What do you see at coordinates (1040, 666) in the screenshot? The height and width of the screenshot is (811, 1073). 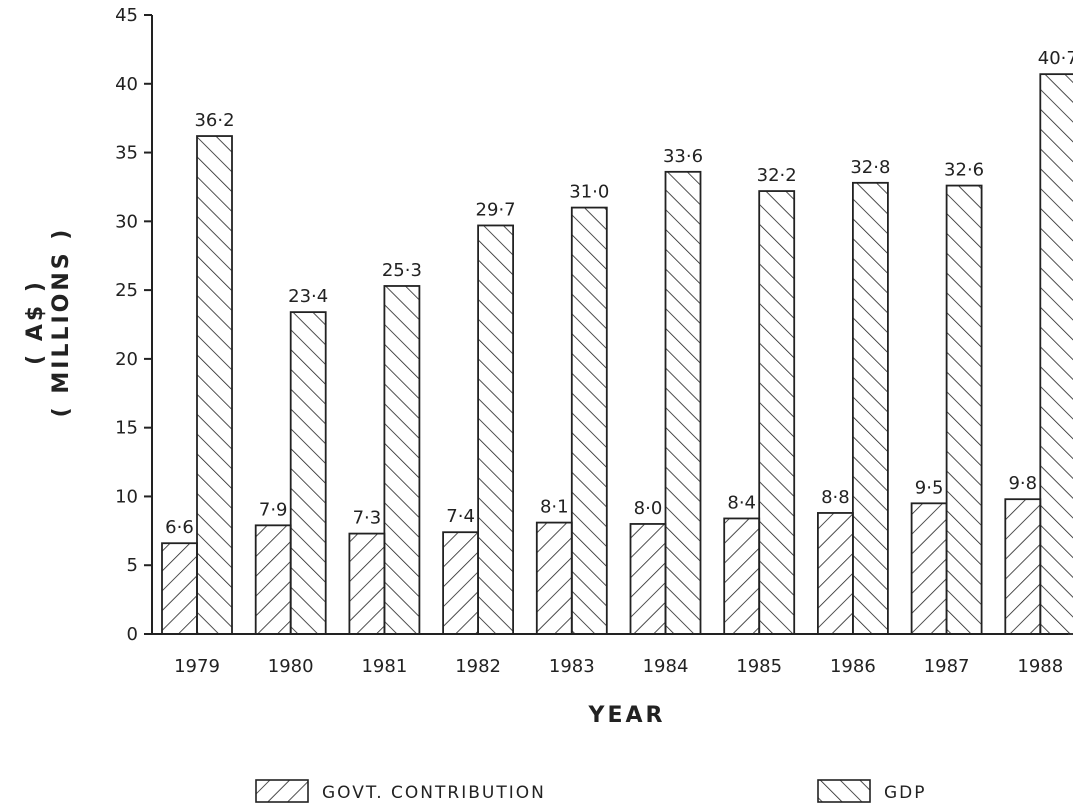 I see `x-tick-label: 1988` at bounding box center [1040, 666].